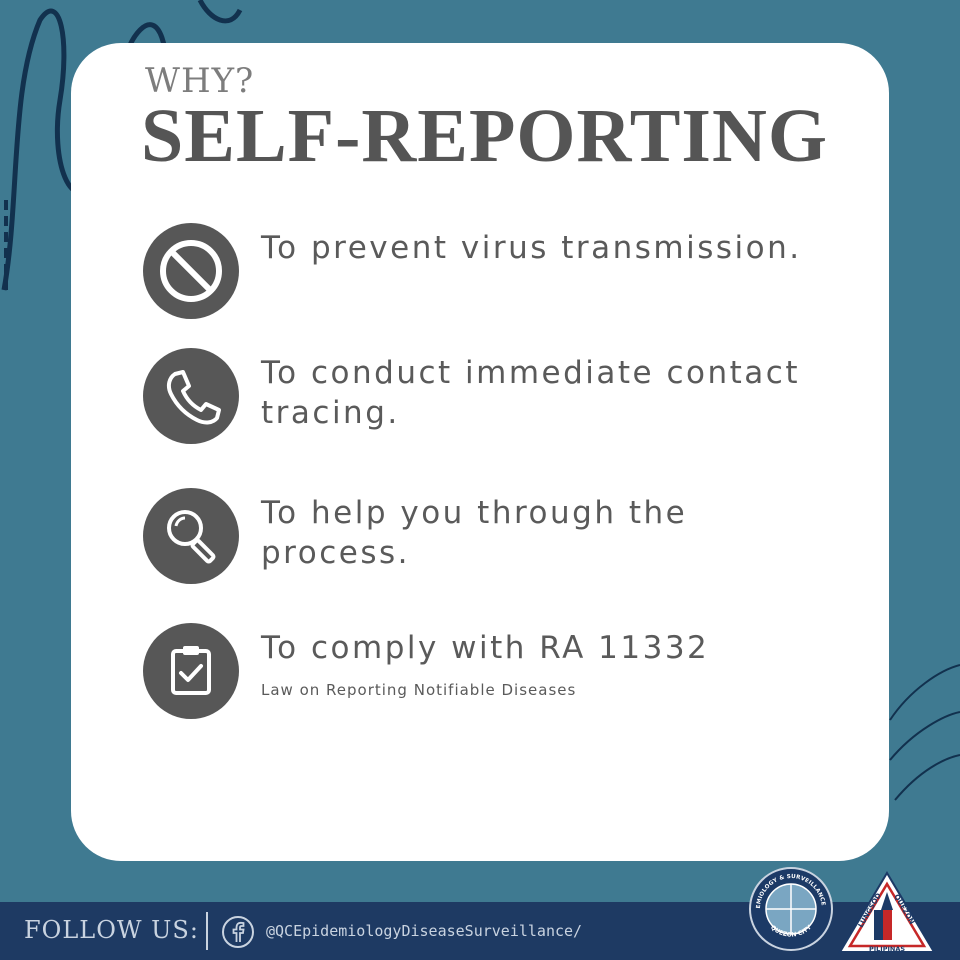  Describe the element at coordinates (191, 396) in the screenshot. I see `phone-icon` at that location.